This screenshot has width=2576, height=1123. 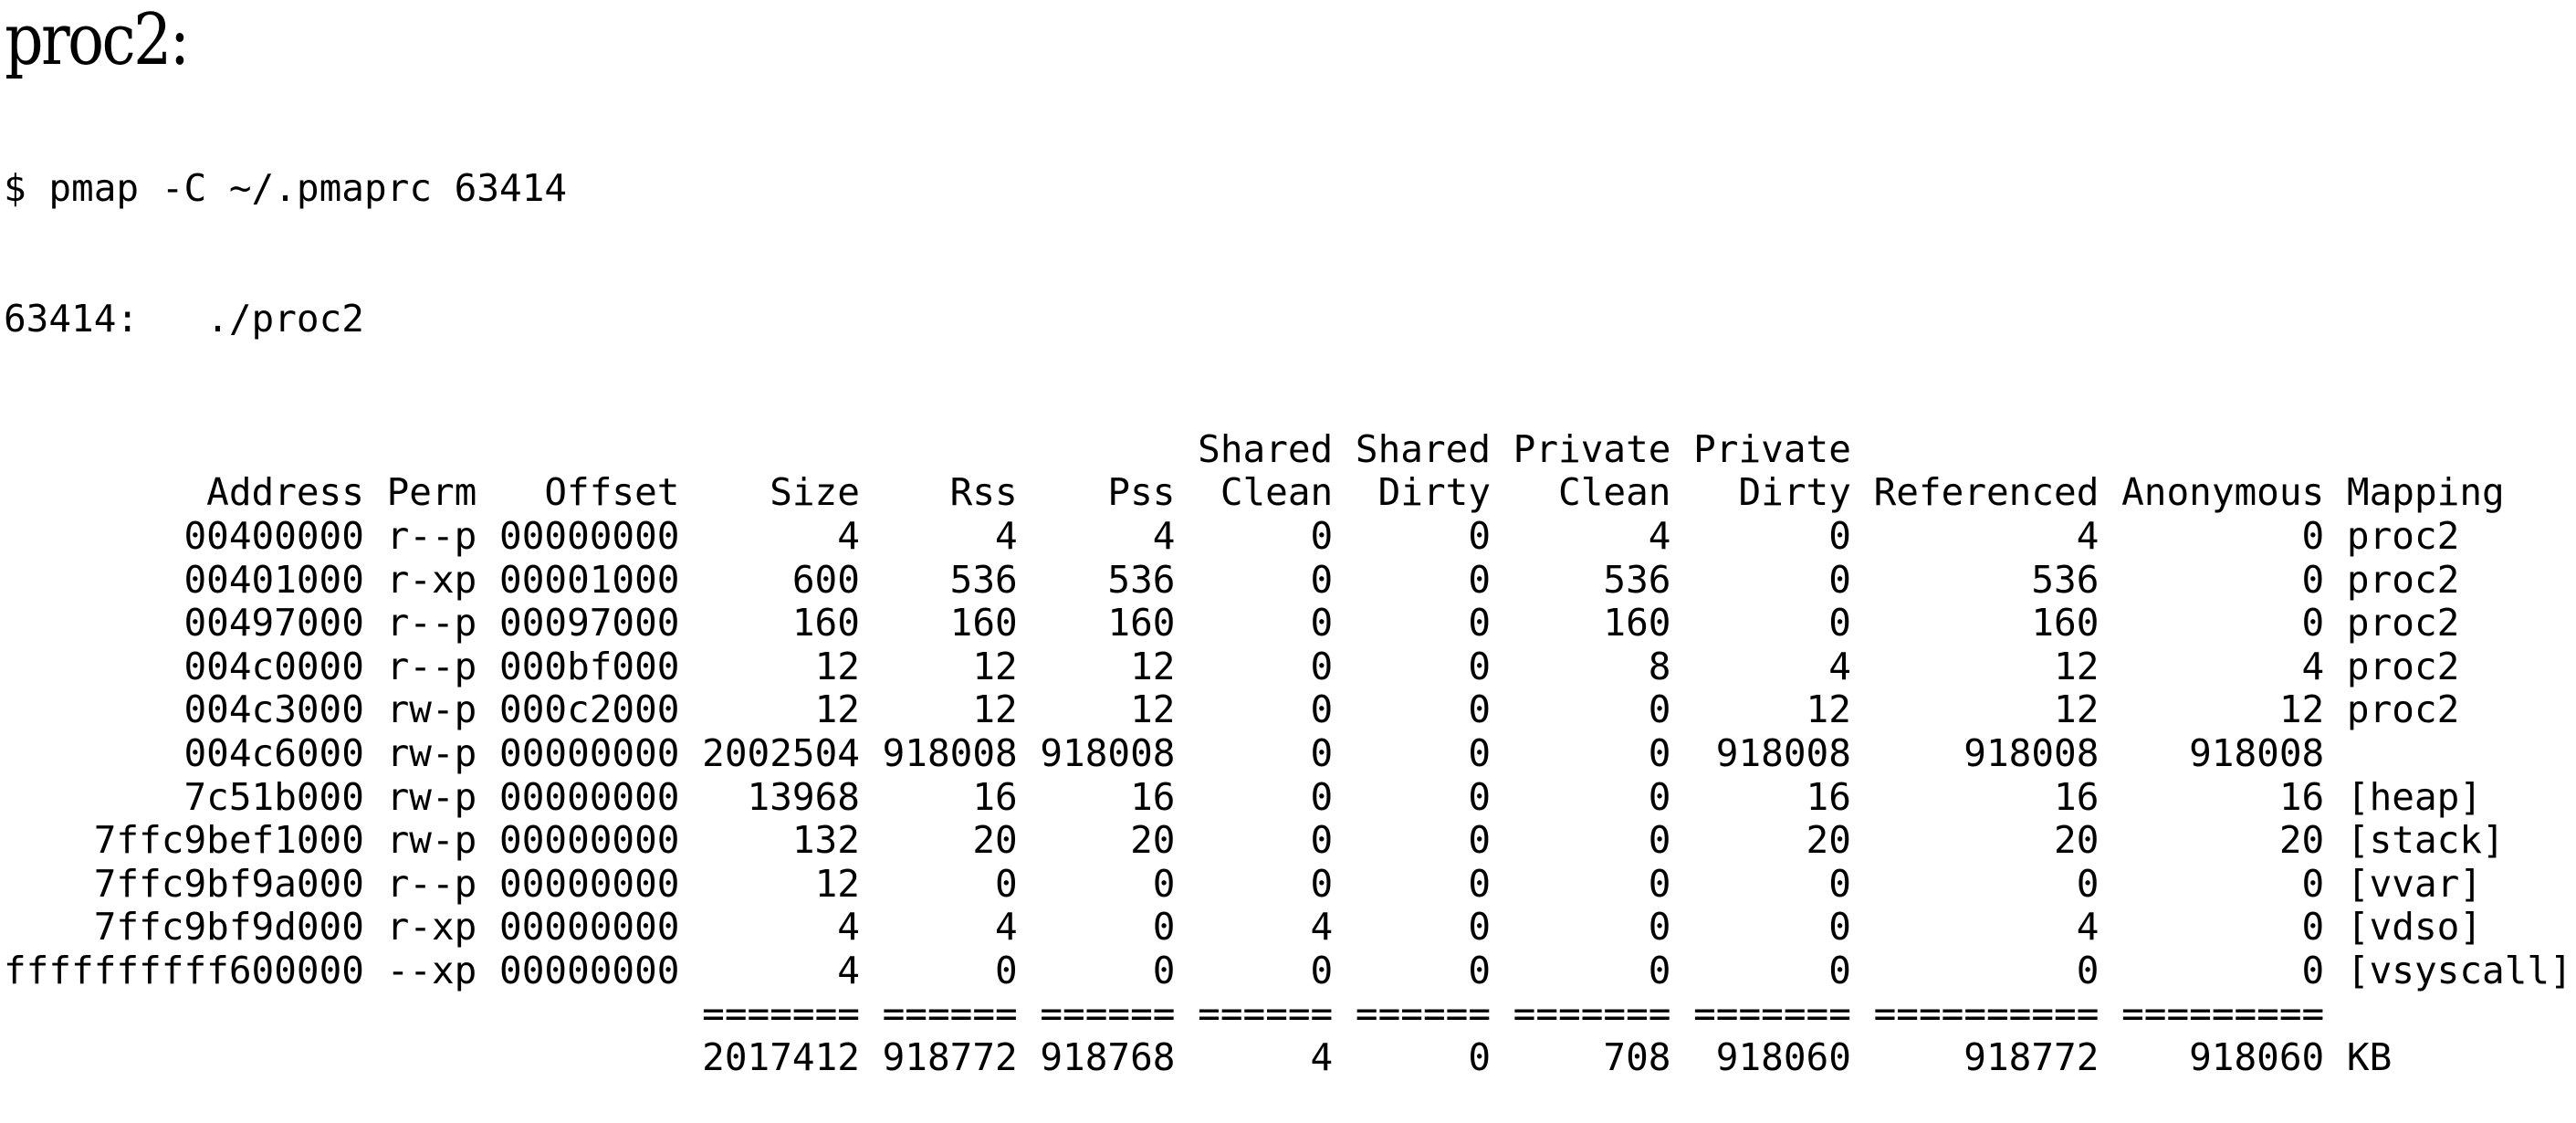 I want to click on cell-size: 13968, so click(x=804, y=796).